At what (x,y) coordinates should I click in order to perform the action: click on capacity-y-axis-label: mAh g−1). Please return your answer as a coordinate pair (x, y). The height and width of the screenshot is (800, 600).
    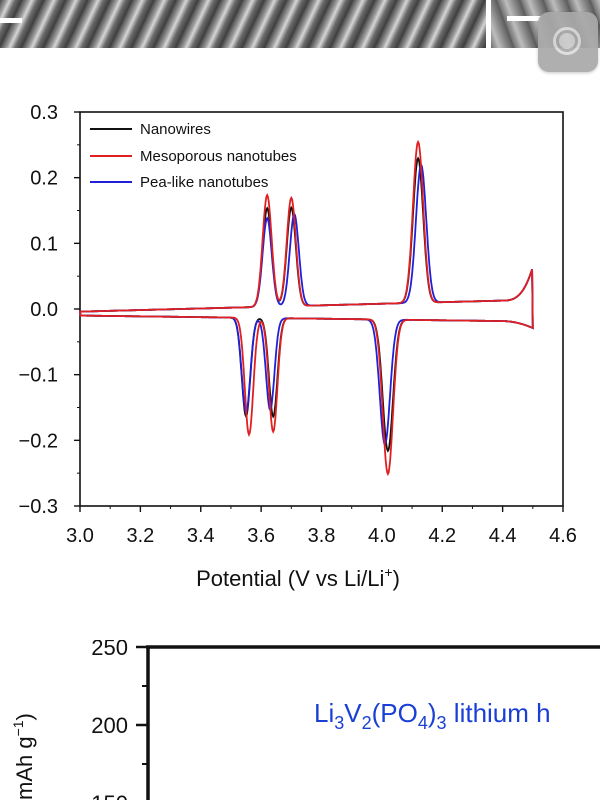
    Looking at the image, I should click on (23, 756).